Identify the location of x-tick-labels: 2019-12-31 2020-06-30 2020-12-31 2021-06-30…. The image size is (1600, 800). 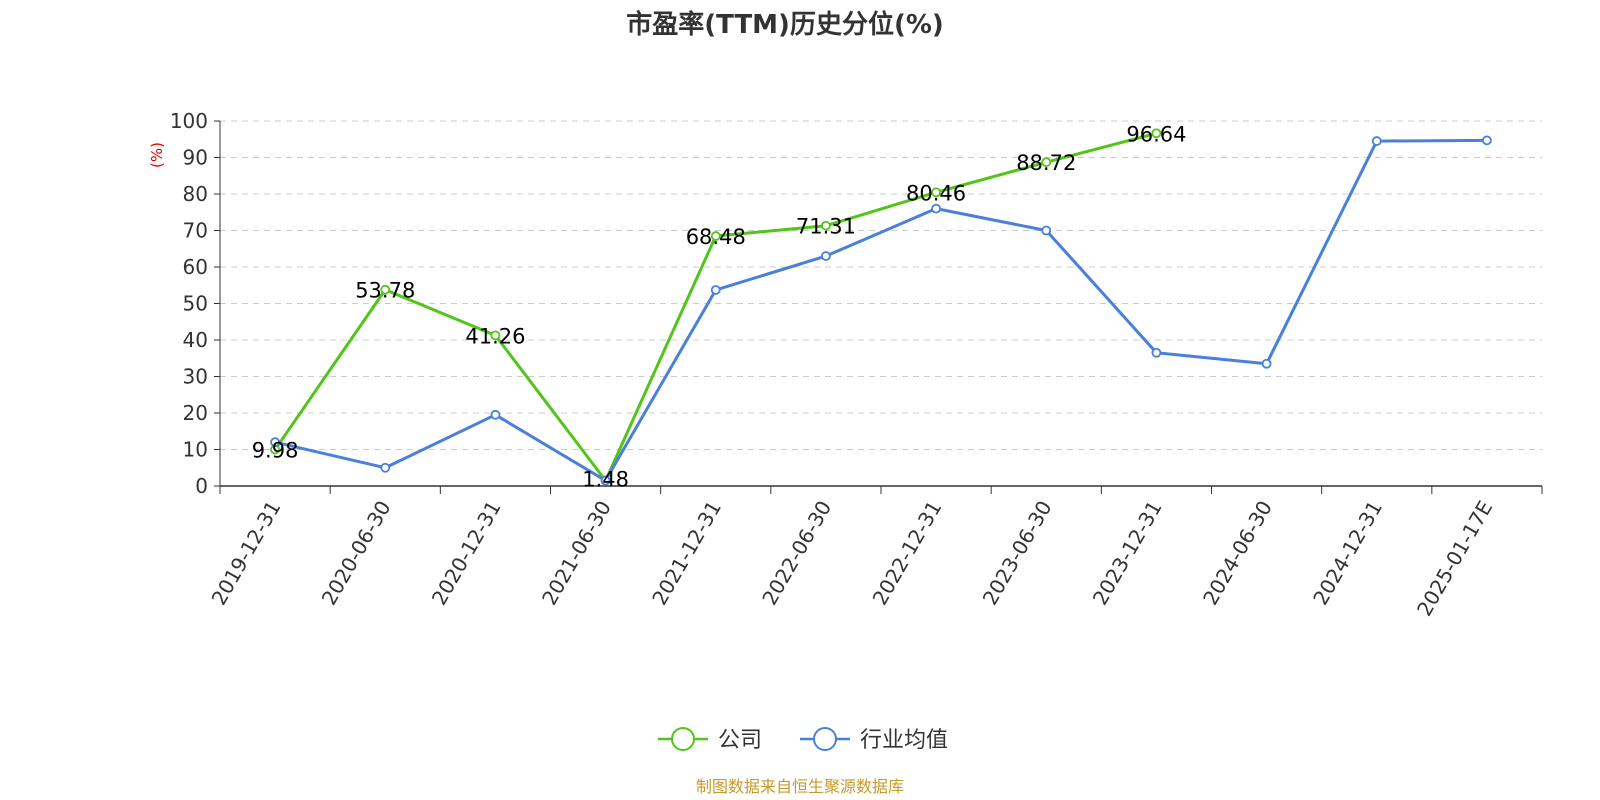
(852, 559).